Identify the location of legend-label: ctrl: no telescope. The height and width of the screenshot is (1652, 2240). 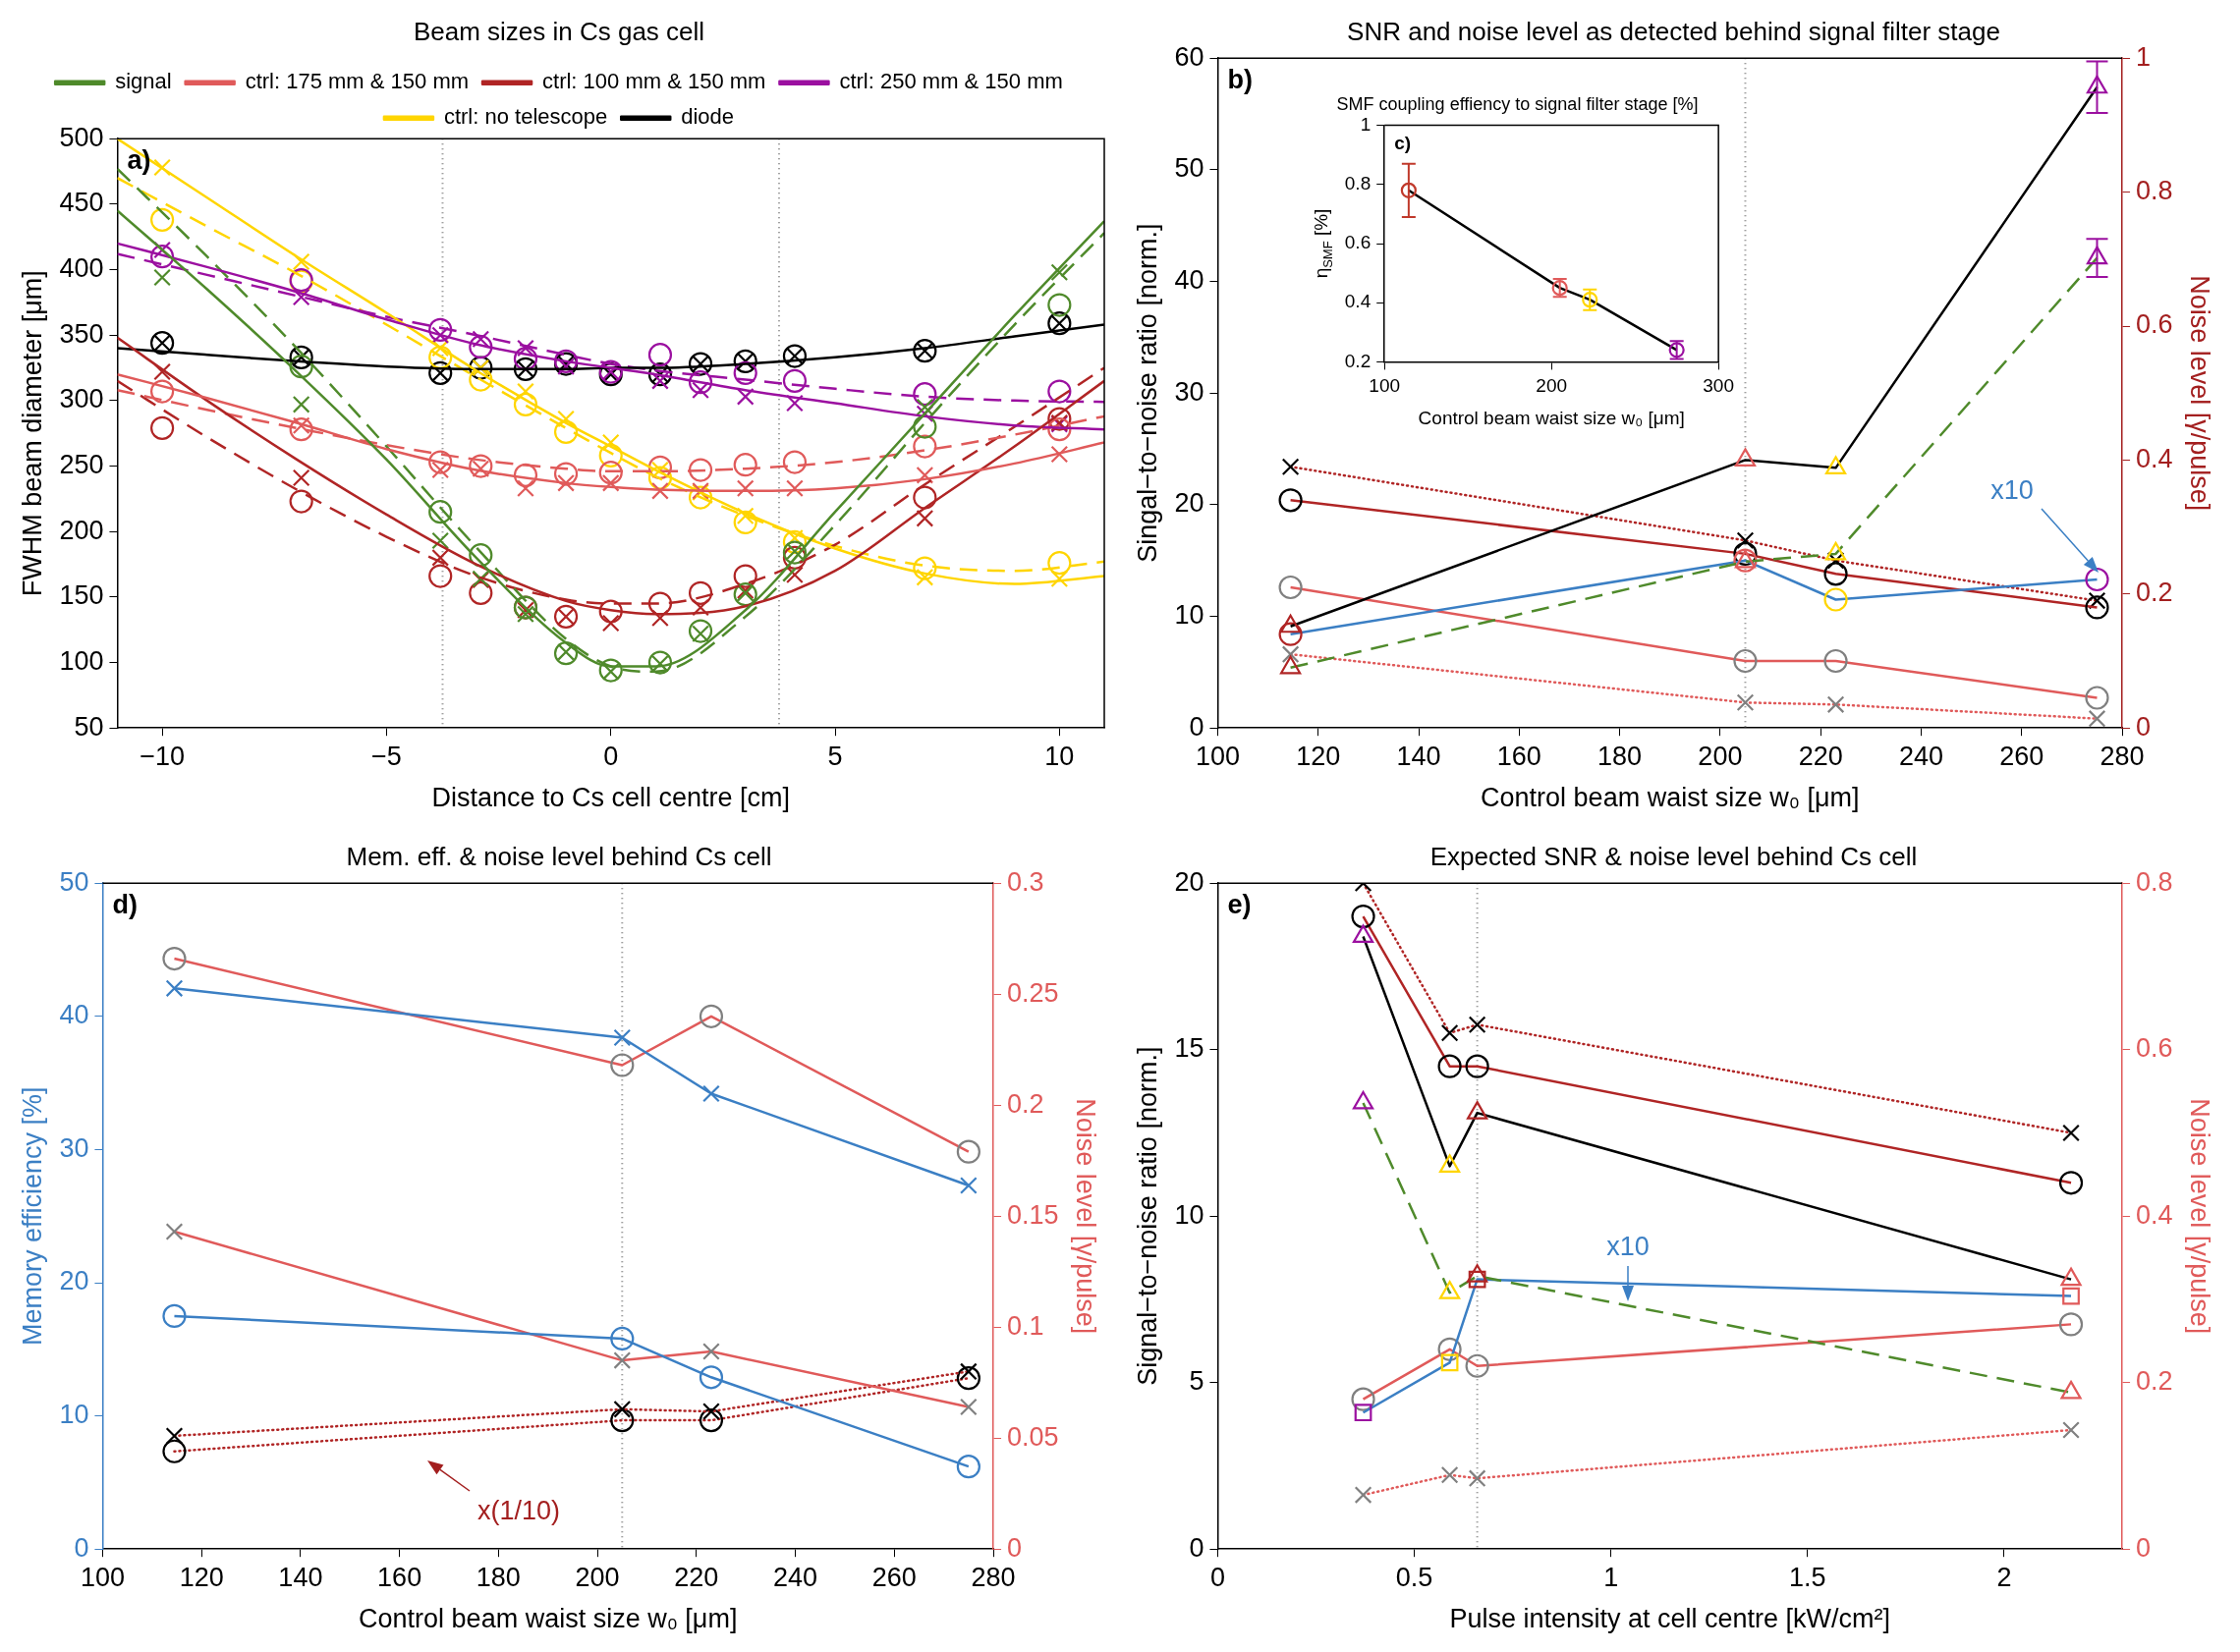
(525, 117).